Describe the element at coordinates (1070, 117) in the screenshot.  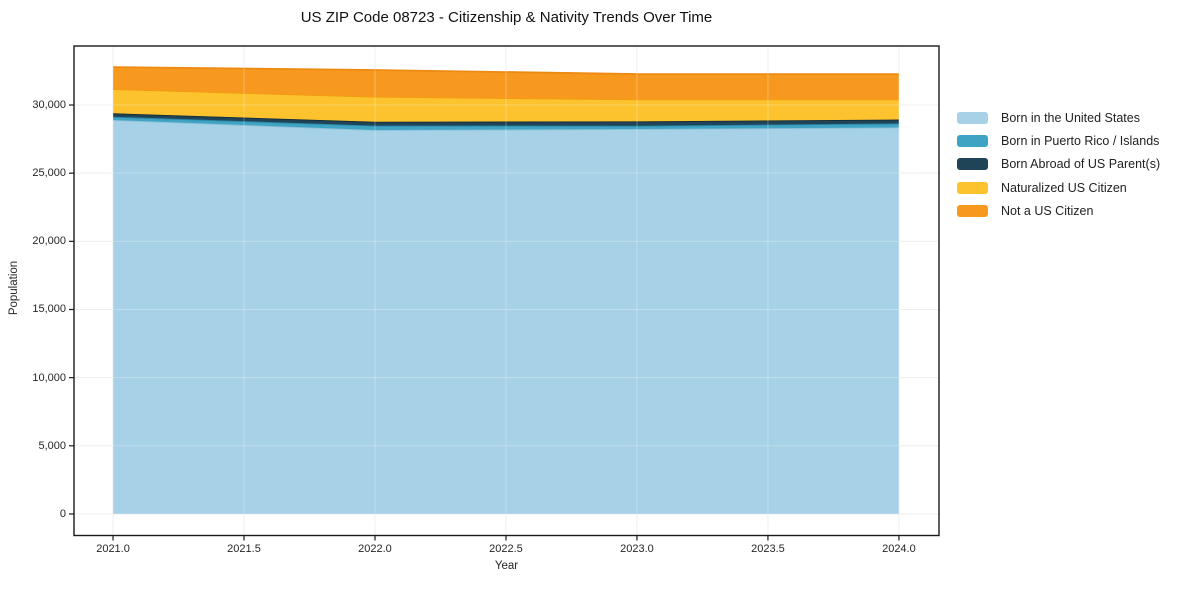
I see `legend-label: Born in the United States` at that location.